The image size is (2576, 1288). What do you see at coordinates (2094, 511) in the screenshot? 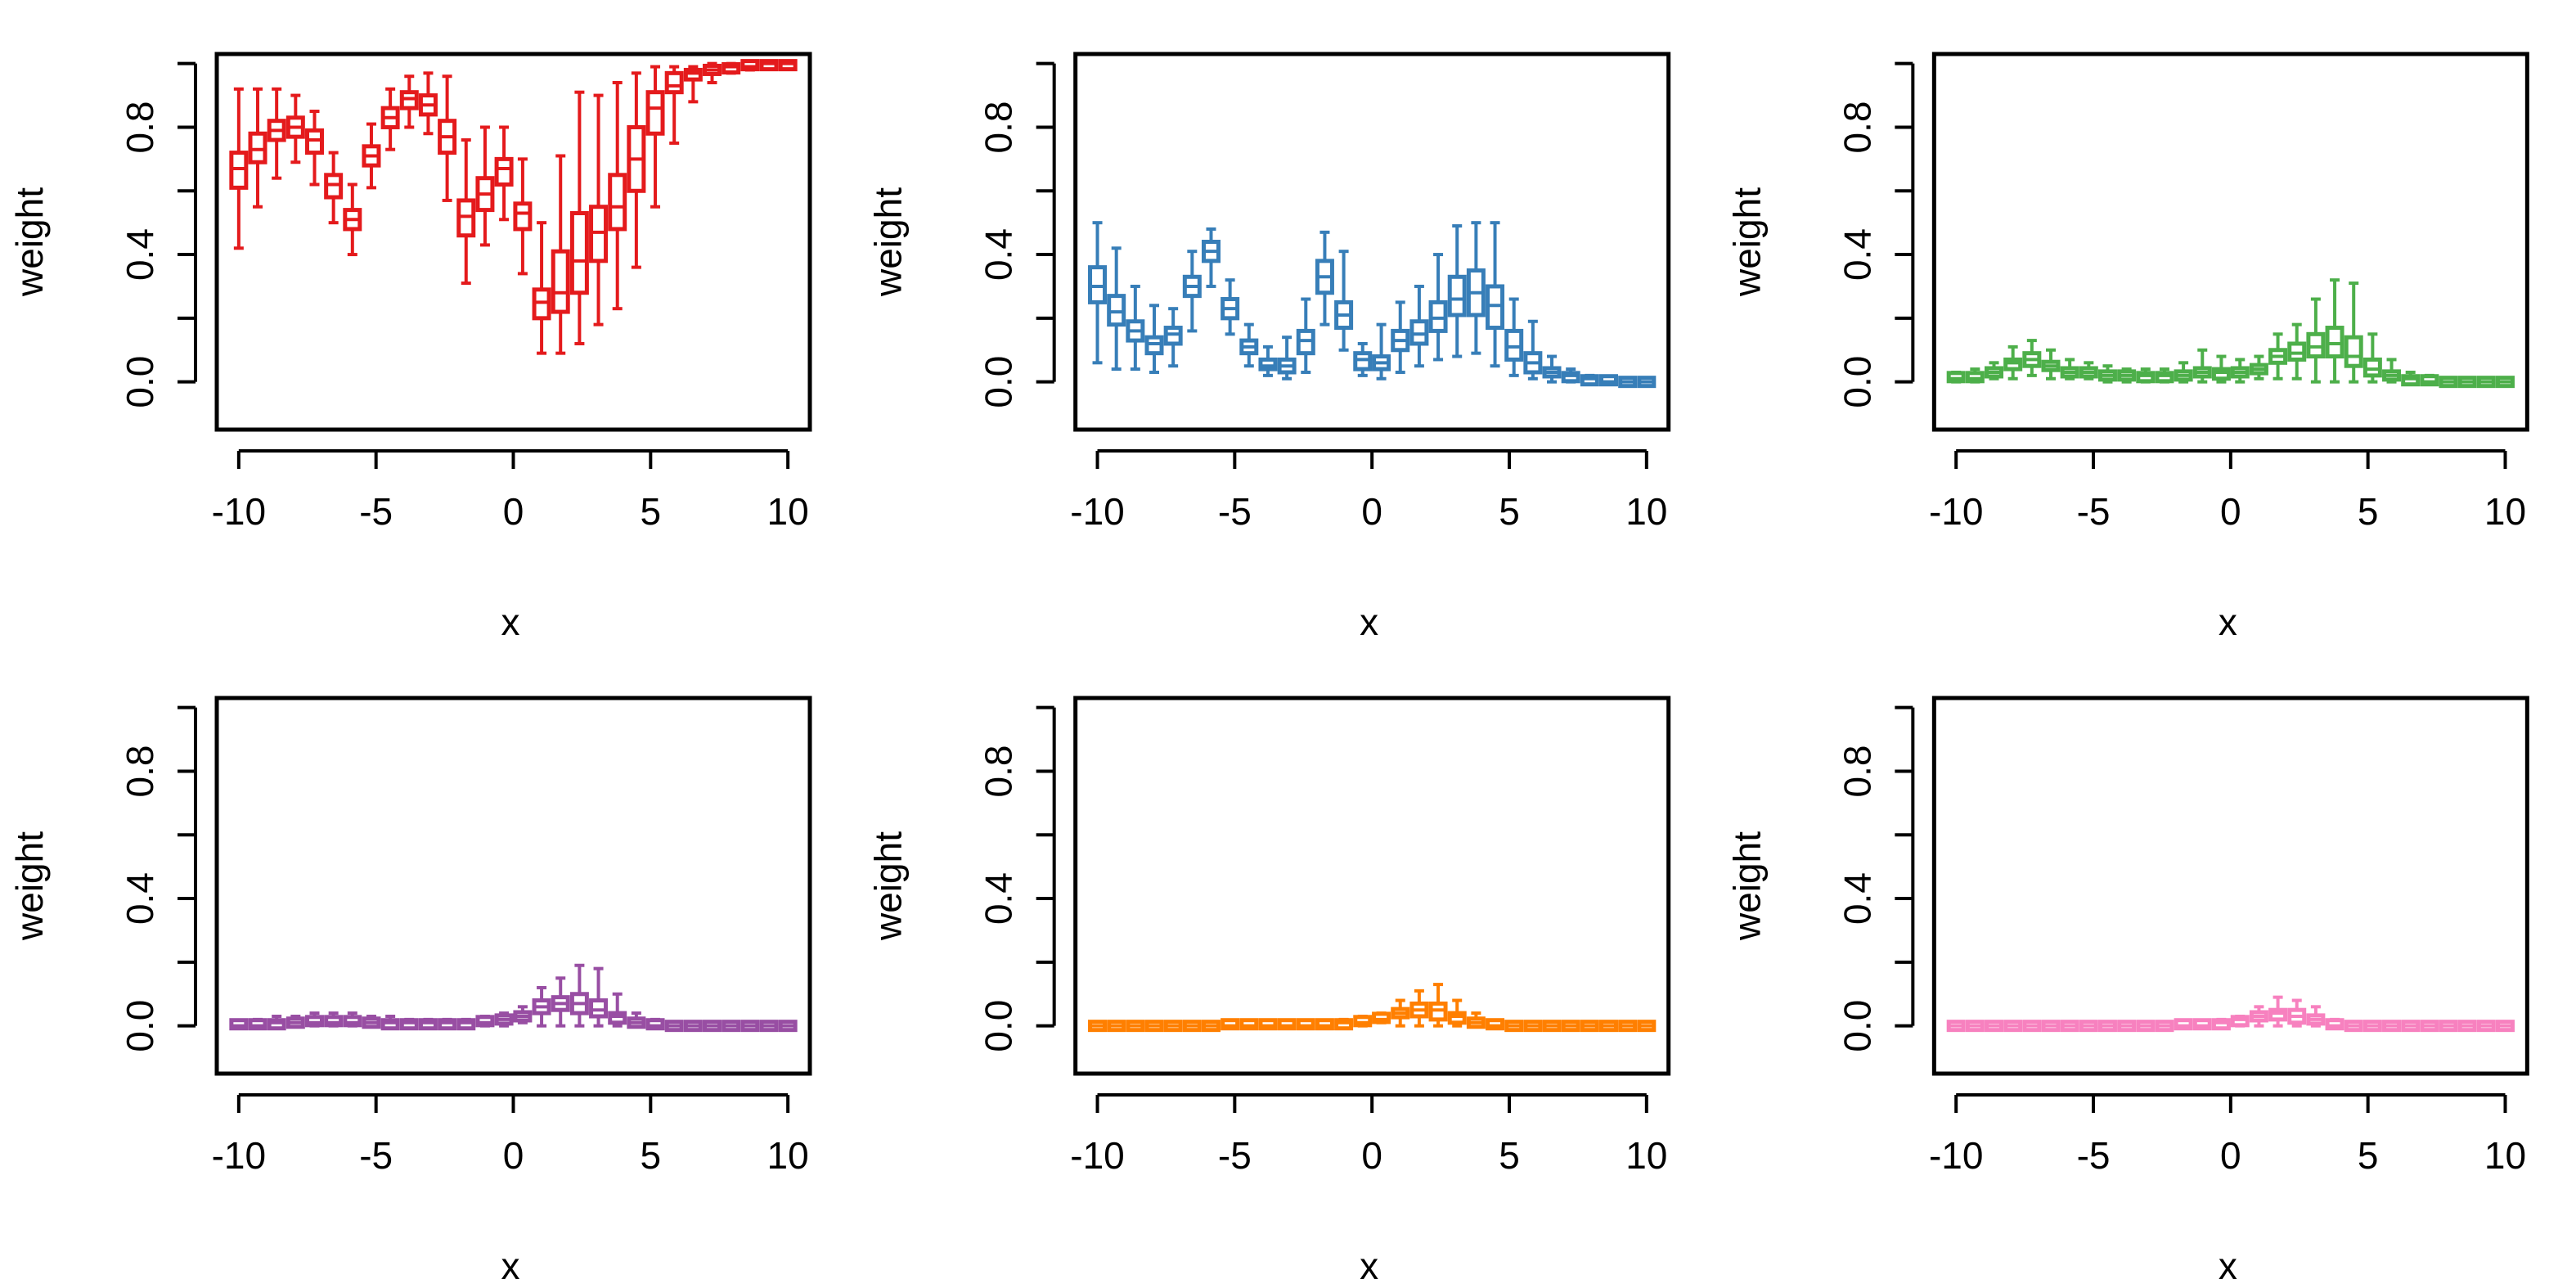
I see `x-tick-label: -5` at bounding box center [2094, 511].